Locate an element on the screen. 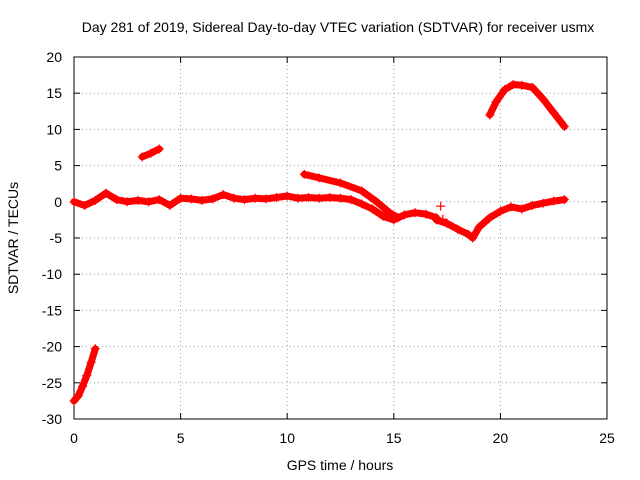  x-tick-label: 10 is located at coordinates (287, 438).